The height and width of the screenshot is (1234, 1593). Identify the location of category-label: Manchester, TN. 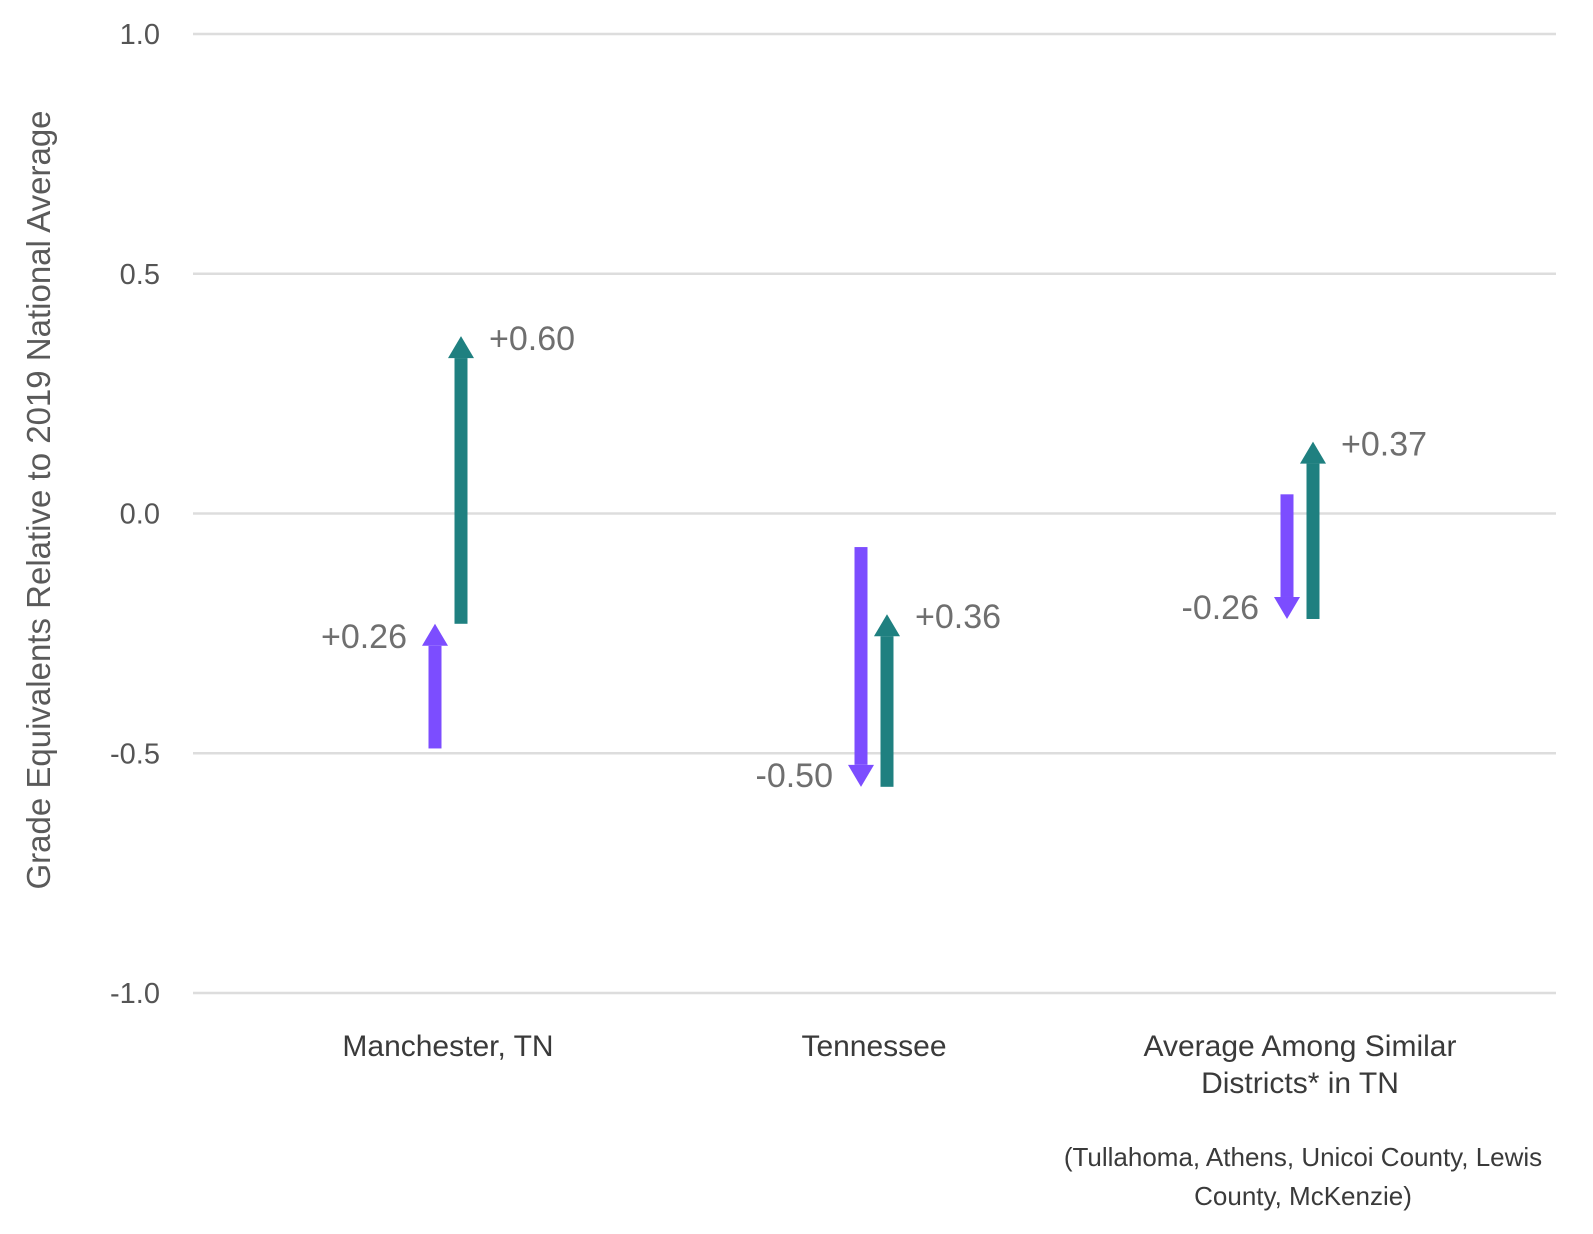
(447, 1046).